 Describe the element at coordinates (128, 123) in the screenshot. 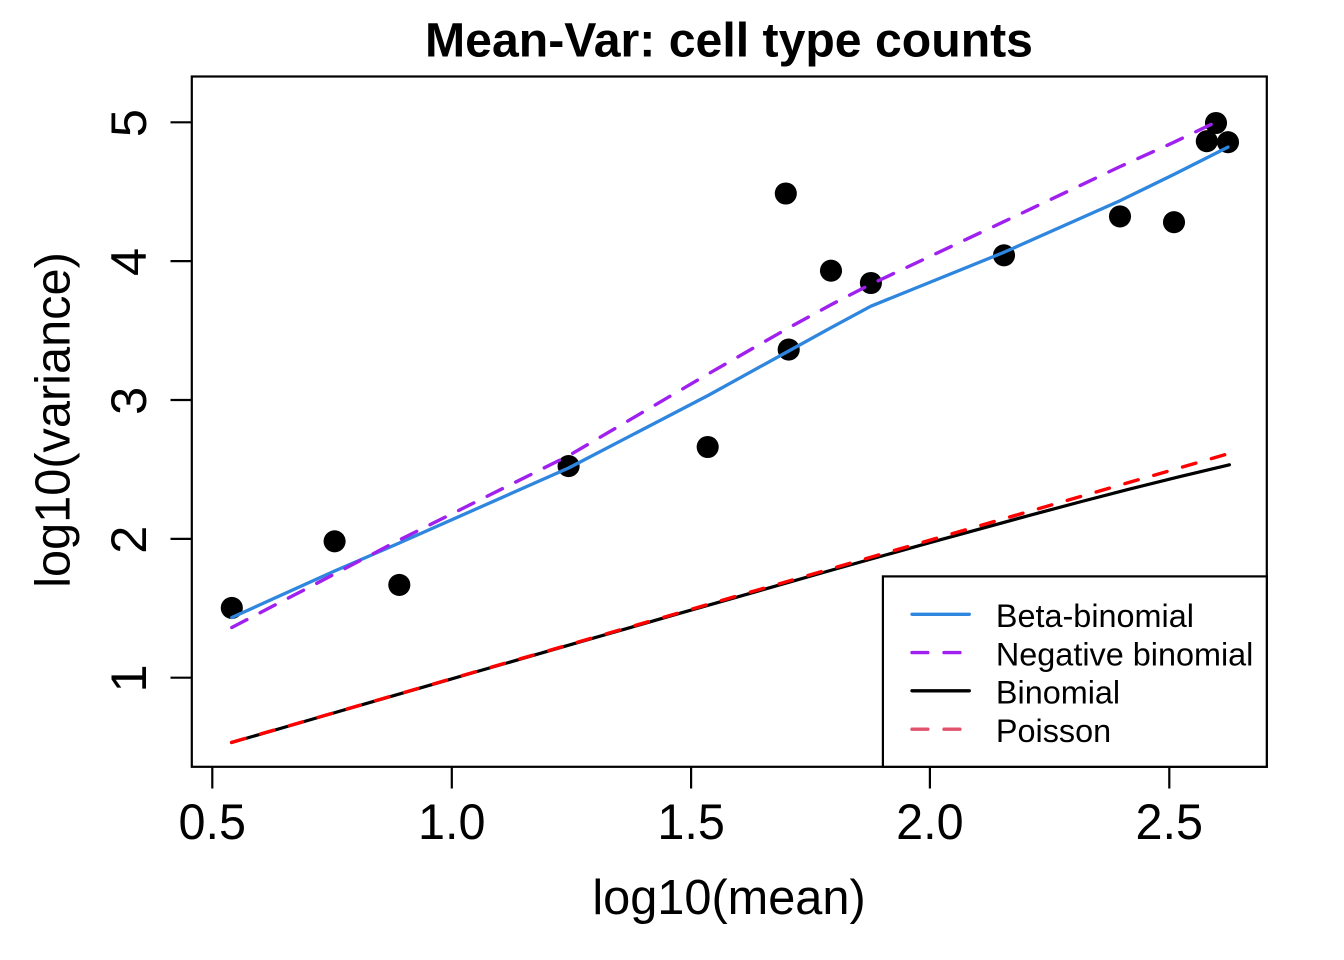

I see `svg-text: 5` at that location.